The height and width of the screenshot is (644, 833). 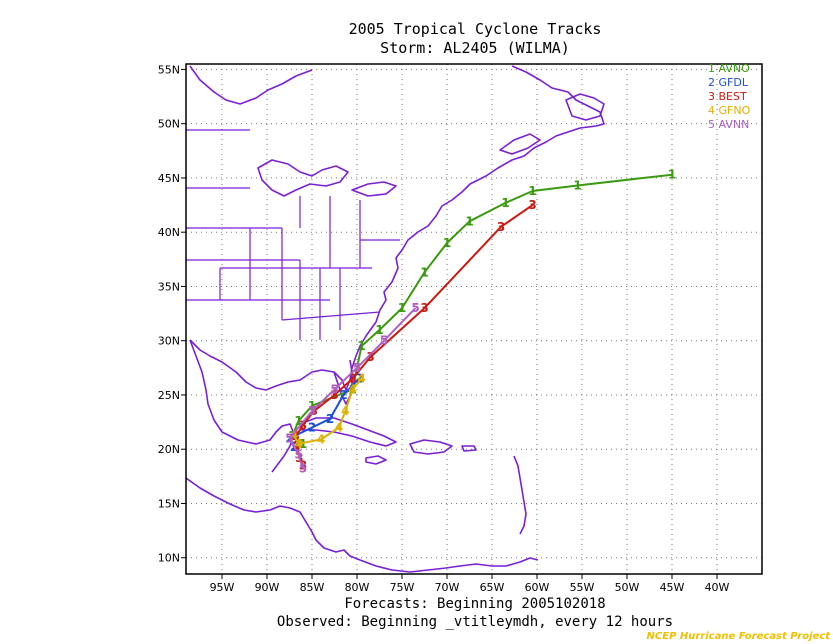 I want to click on x-tick-label: 45W, so click(x=672, y=587).